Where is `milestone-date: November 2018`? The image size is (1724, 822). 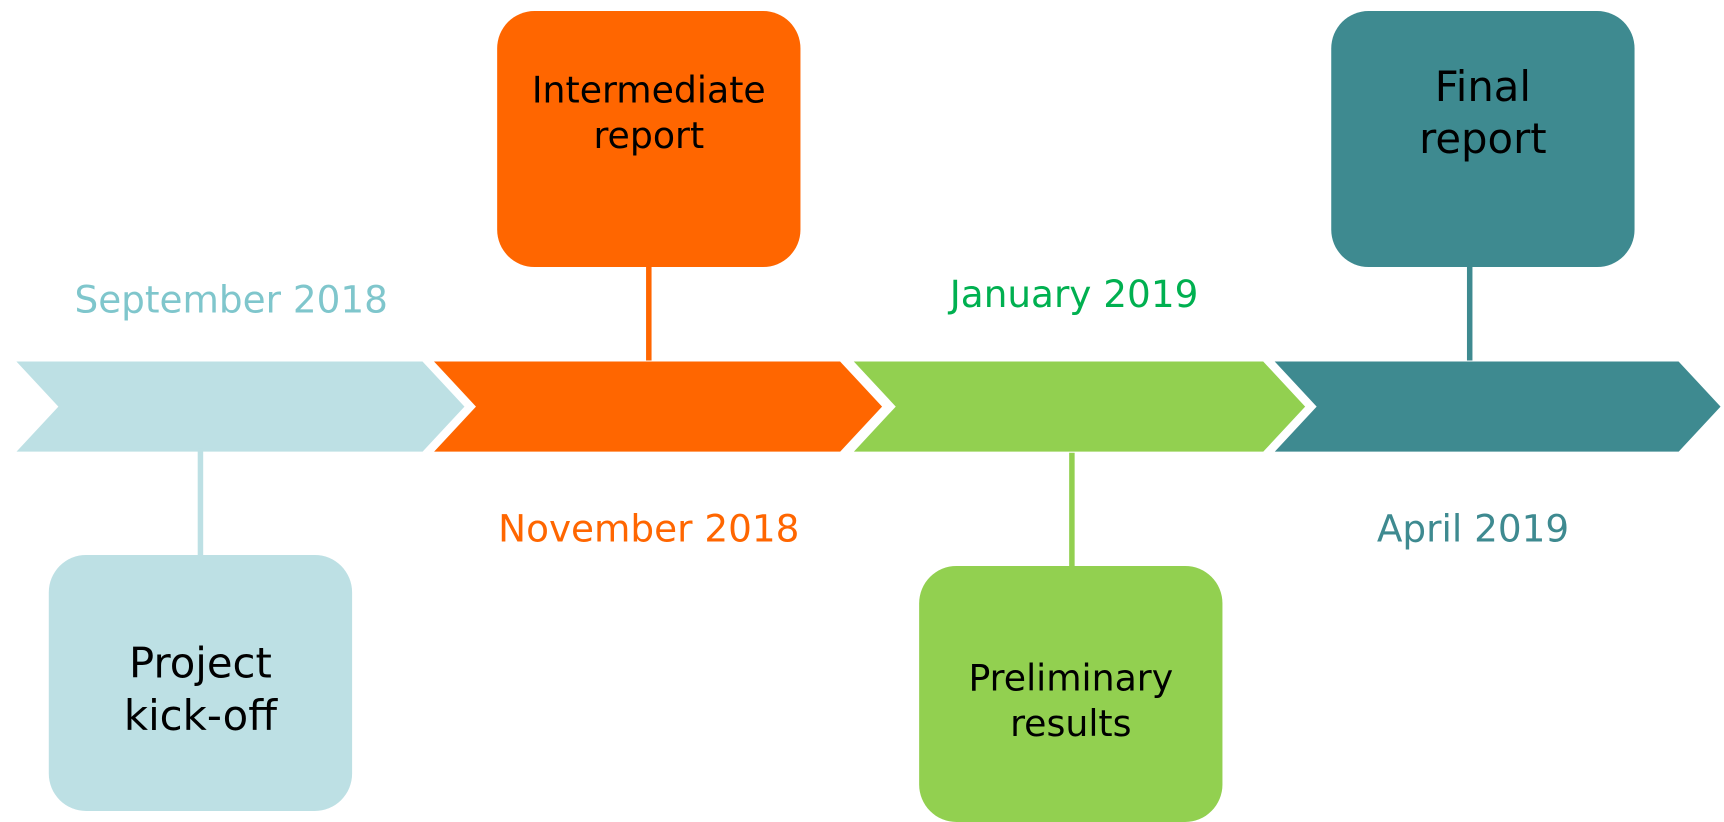 milestone-date: November 2018 is located at coordinates (648, 528).